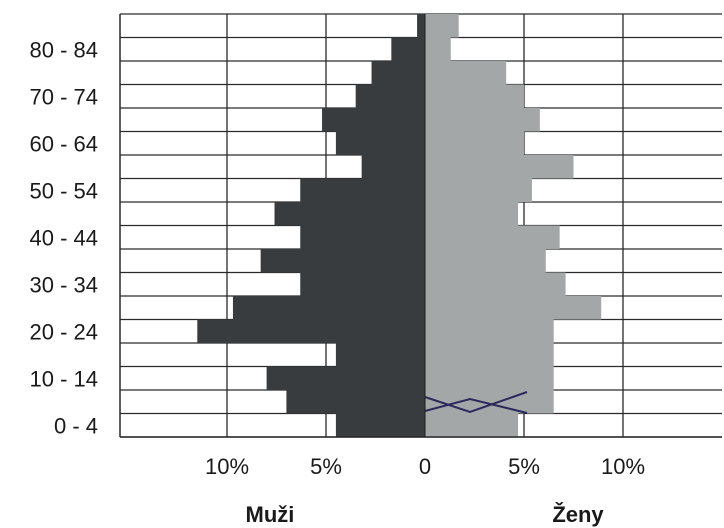 The height and width of the screenshot is (528, 724). What do you see at coordinates (64, 49) in the screenshot?
I see `y-tick-label: 80 - 84` at bounding box center [64, 49].